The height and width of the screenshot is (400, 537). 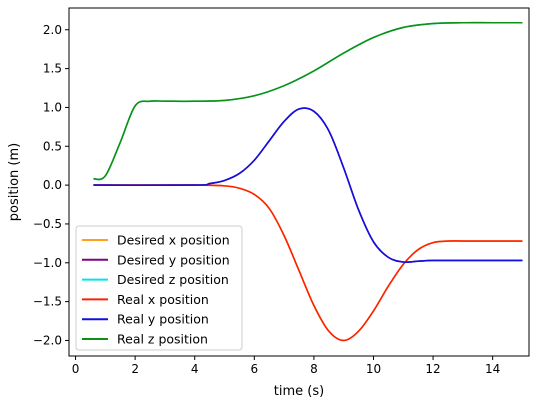 I want to click on legend-frame, so click(x=159, y=288).